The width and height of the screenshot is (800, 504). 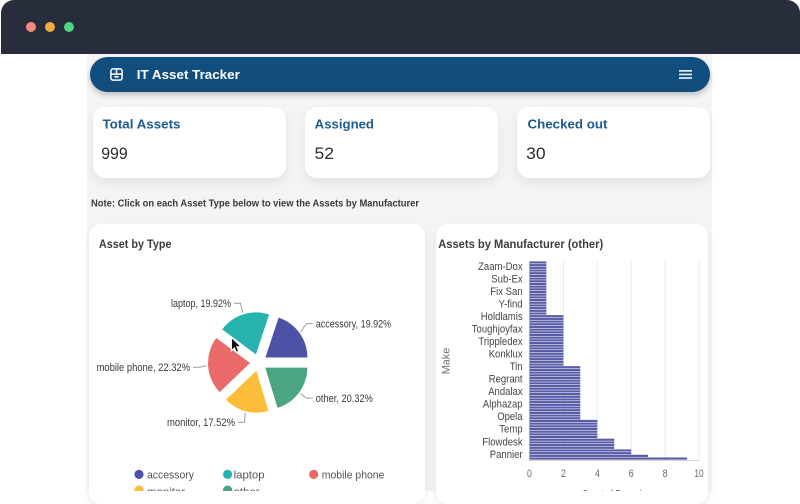 I want to click on svg-text: Trippledex, so click(x=500, y=342).